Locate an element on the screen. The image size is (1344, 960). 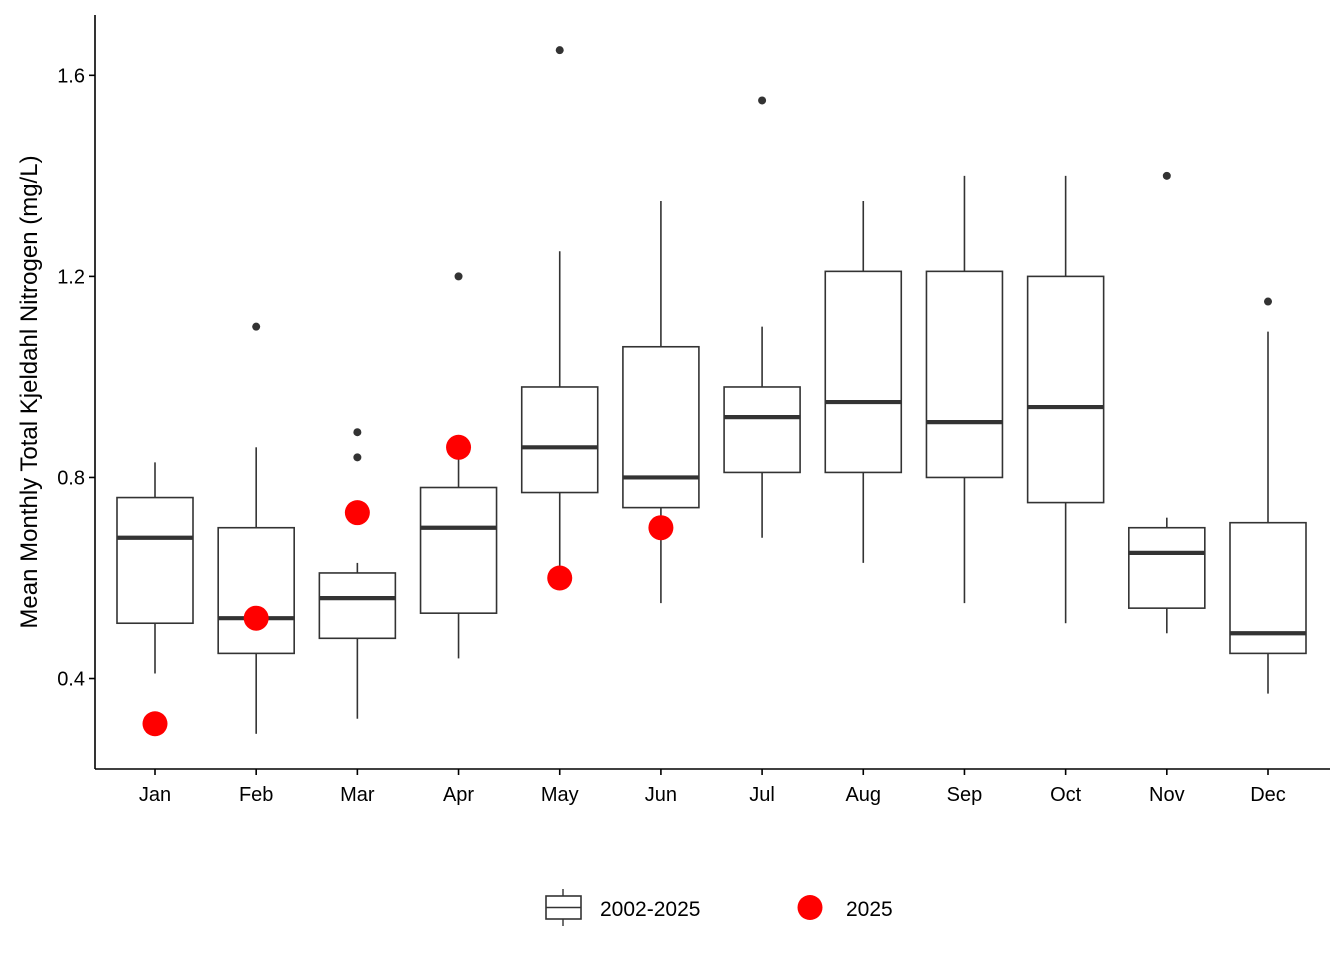
box-sep is located at coordinates (964, 389).